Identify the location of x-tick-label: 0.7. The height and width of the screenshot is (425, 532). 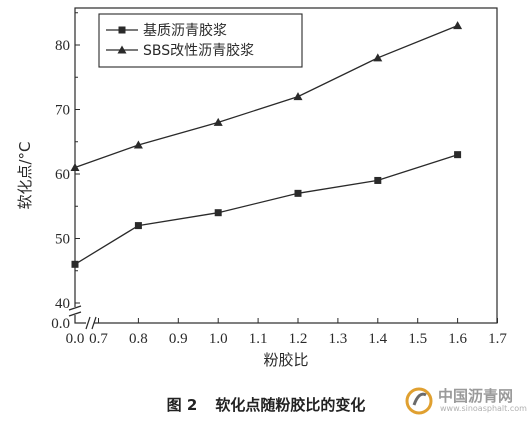
(98, 339).